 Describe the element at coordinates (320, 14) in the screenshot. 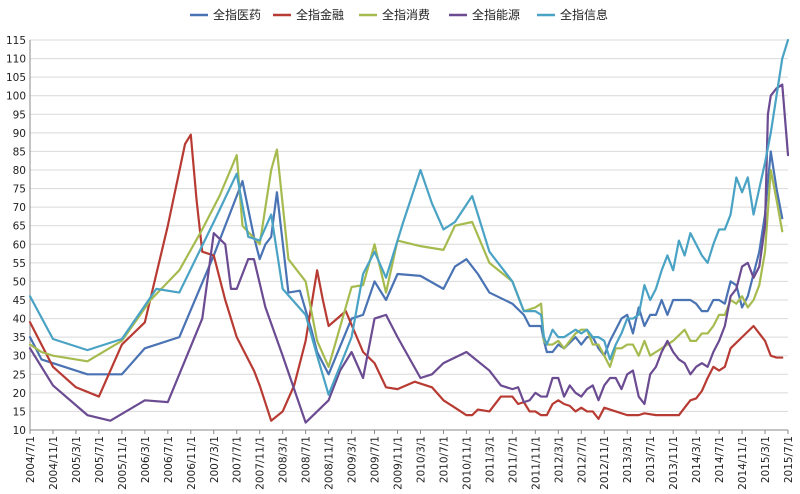

I see `legend-label: 全指金融` at that location.